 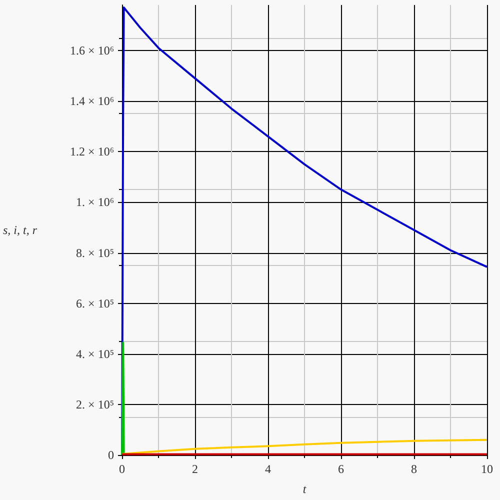 What do you see at coordinates (92, 101) in the screenshot?
I see `y-tick-label: 1.4 × 10⁶` at bounding box center [92, 101].